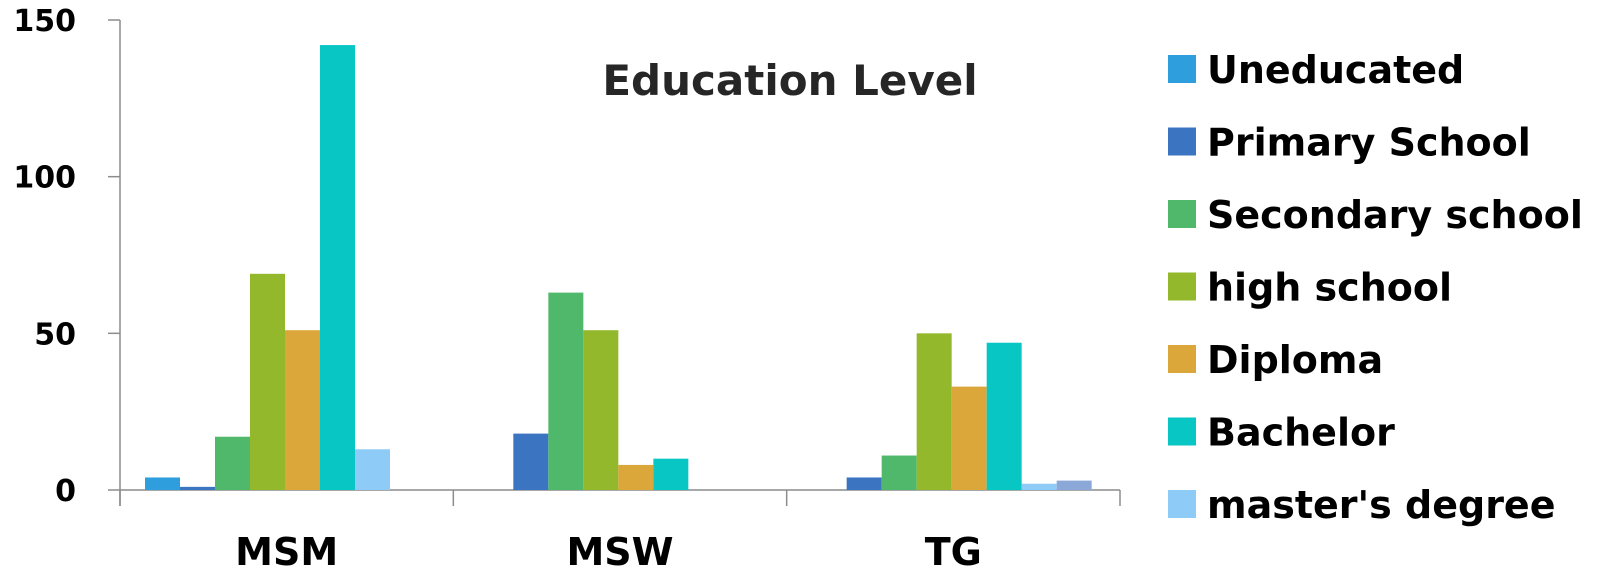  What do you see at coordinates (789, 80) in the screenshot?
I see `chart-title: Education Level` at bounding box center [789, 80].